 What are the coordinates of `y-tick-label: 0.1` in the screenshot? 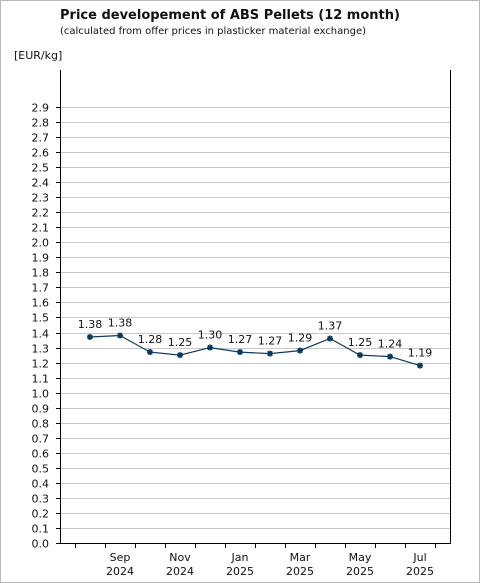 It's located at (41, 529).